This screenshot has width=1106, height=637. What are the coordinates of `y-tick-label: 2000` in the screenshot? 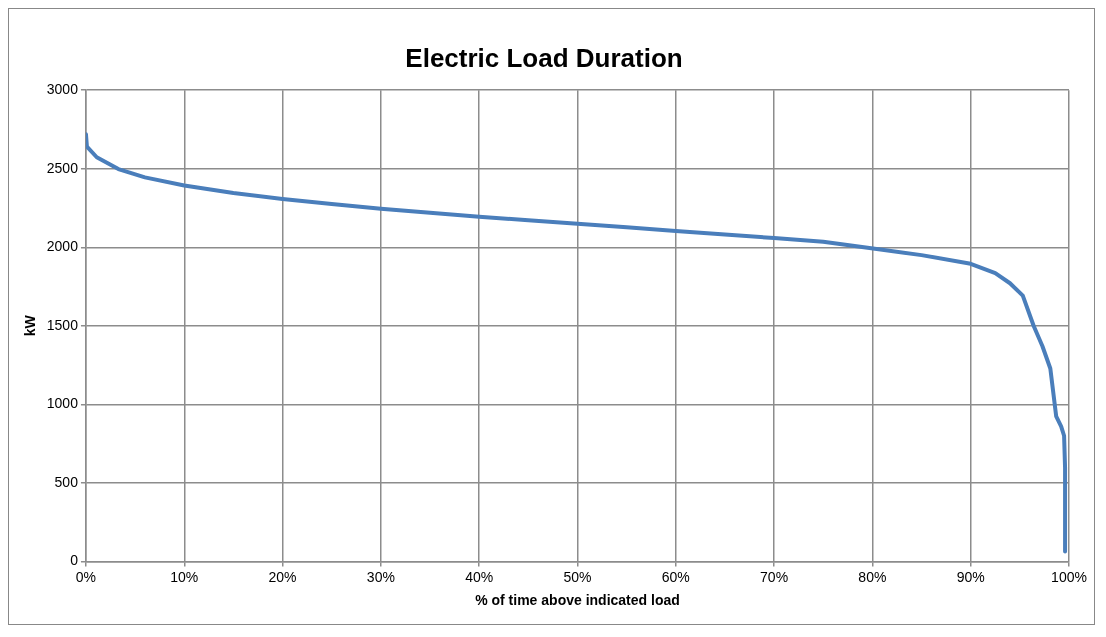 It's located at (62, 246).